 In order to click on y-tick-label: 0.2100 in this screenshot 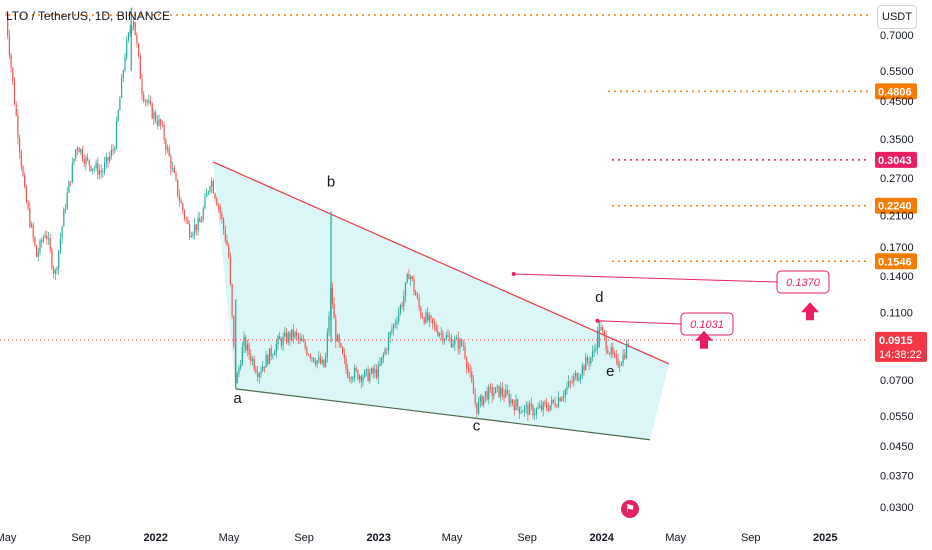, I will do `click(897, 216)`.